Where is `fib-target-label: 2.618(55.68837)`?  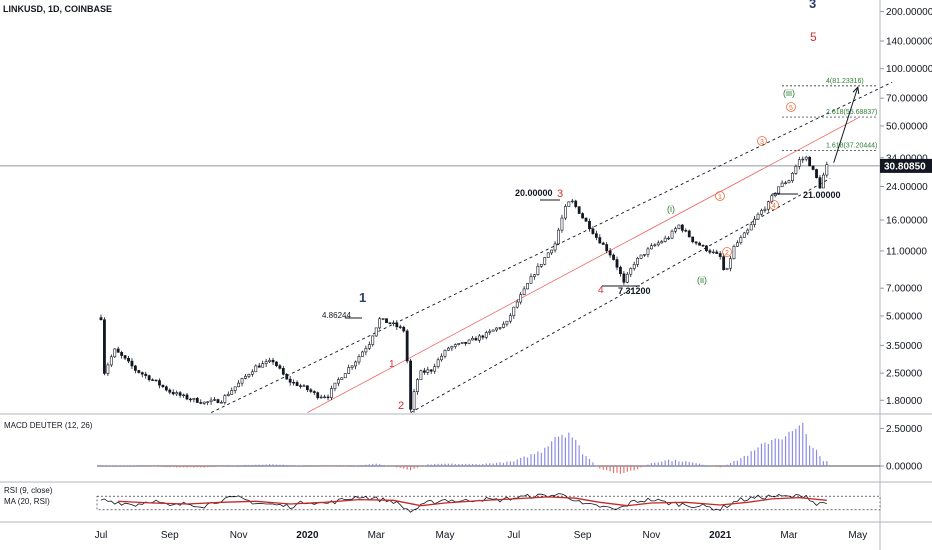
fib-target-label: 2.618(55.68837) is located at coordinates (851, 112).